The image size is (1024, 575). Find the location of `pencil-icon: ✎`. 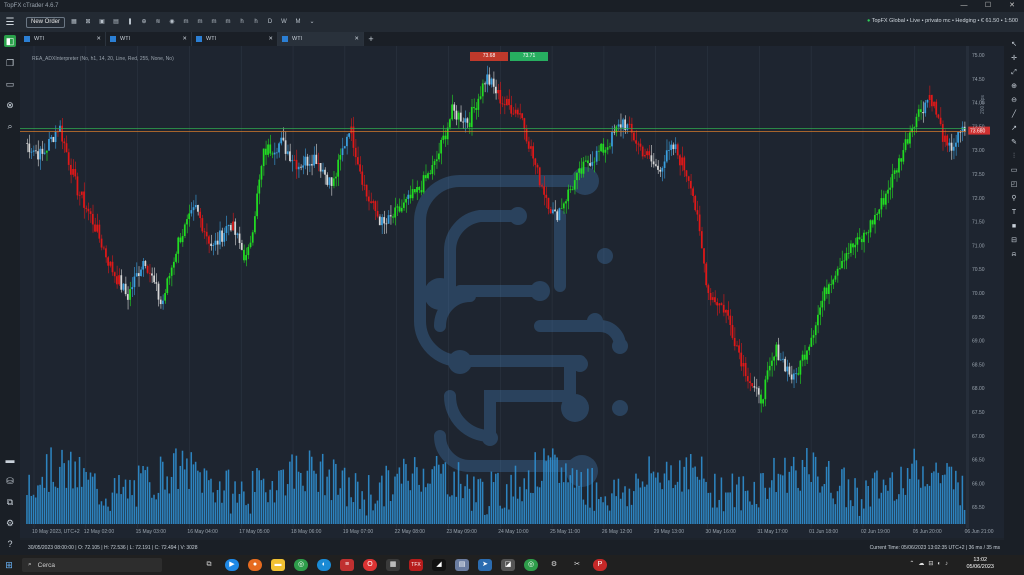

pencil-icon: ✎ is located at coordinates (1014, 142).